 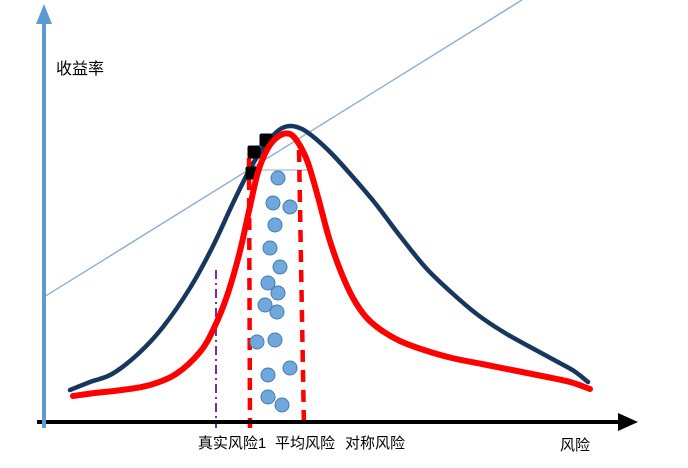 What do you see at coordinates (375, 443) in the screenshot?
I see `x-tick-symmetric-risk: 对称风险` at bounding box center [375, 443].